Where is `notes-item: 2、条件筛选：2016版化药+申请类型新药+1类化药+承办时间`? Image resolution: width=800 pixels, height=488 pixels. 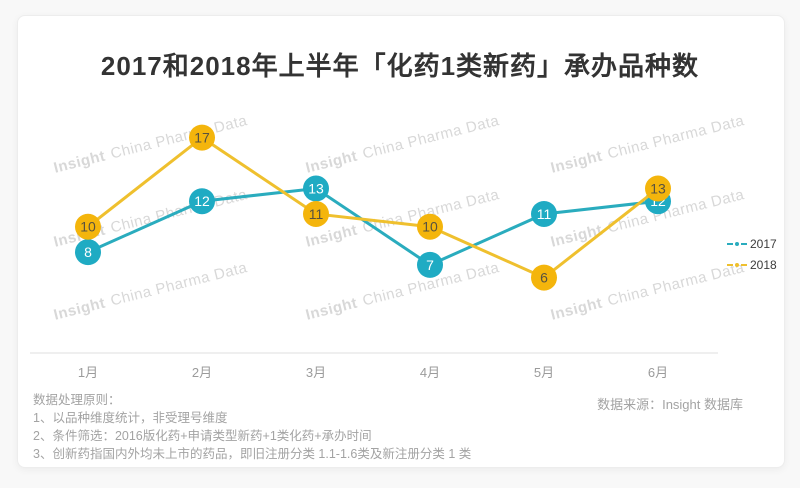
notes-item: 2、条件筛选：2016版化药+申请类型新药+1类化药+承办时间 is located at coordinates (202, 436).